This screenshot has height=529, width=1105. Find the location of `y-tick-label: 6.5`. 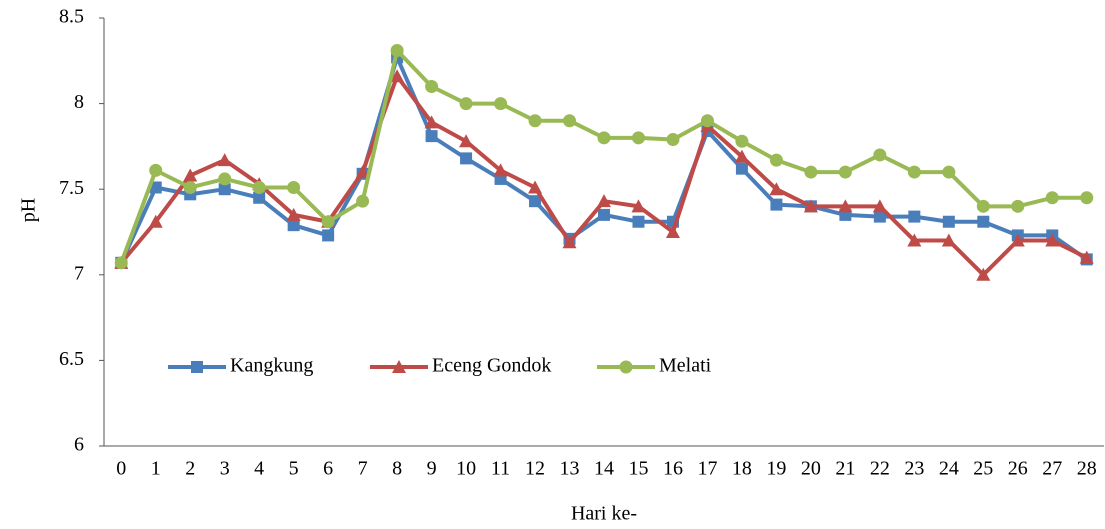

y-tick-label: 6.5 is located at coordinates (71, 359).